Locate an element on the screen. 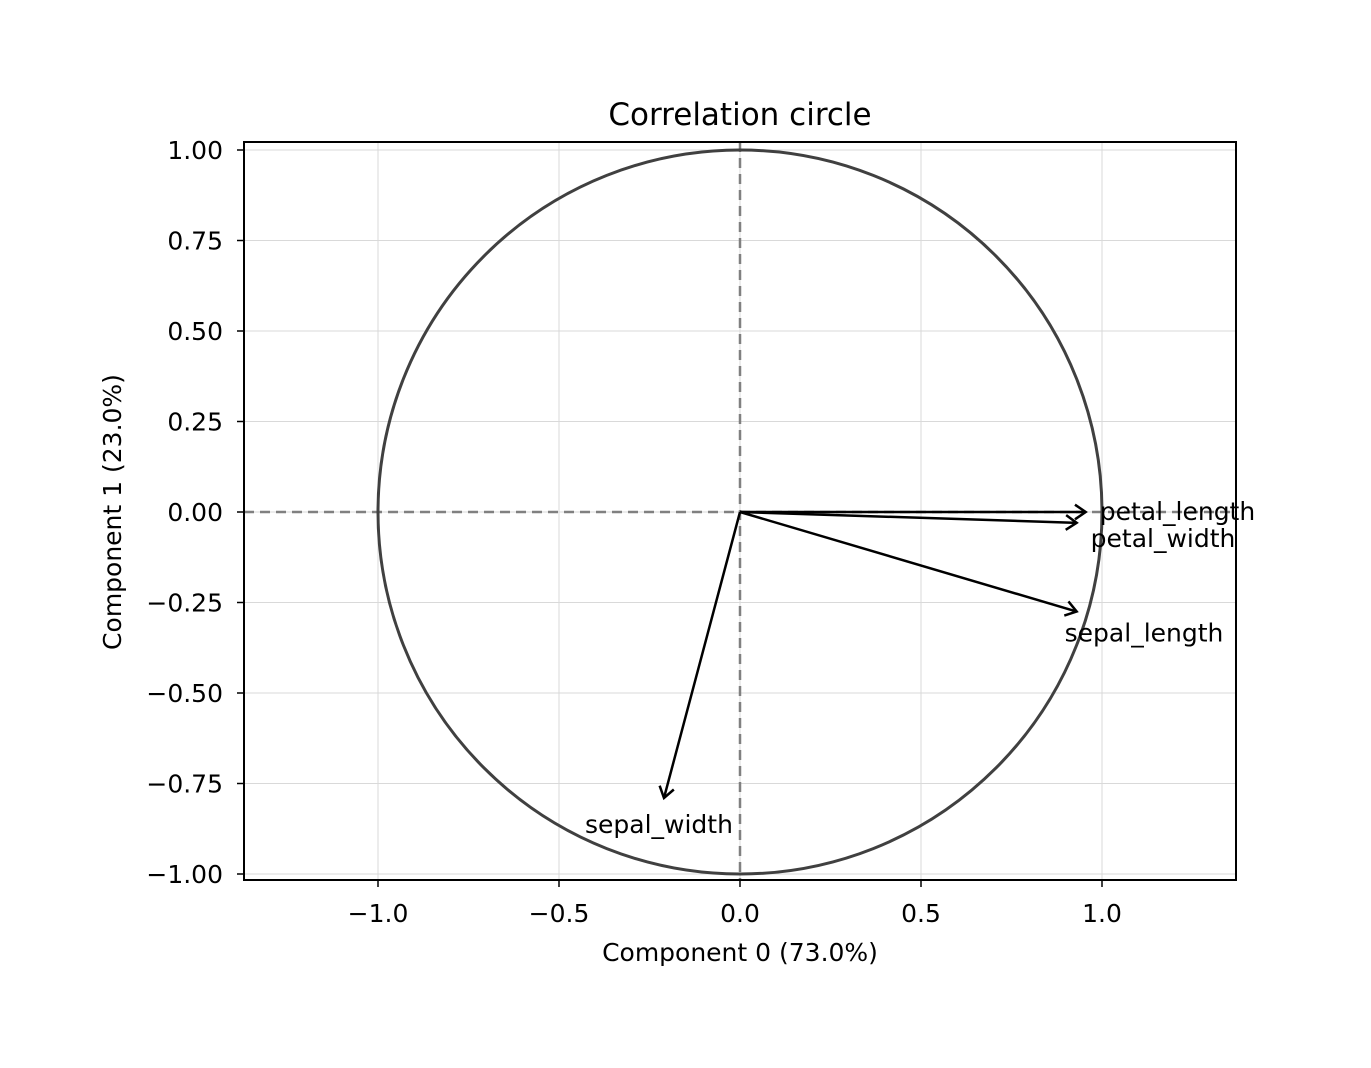 The height and width of the screenshot is (1068, 1371). x-axis-label: Component 0 (73.0%) is located at coordinates (740, 952).